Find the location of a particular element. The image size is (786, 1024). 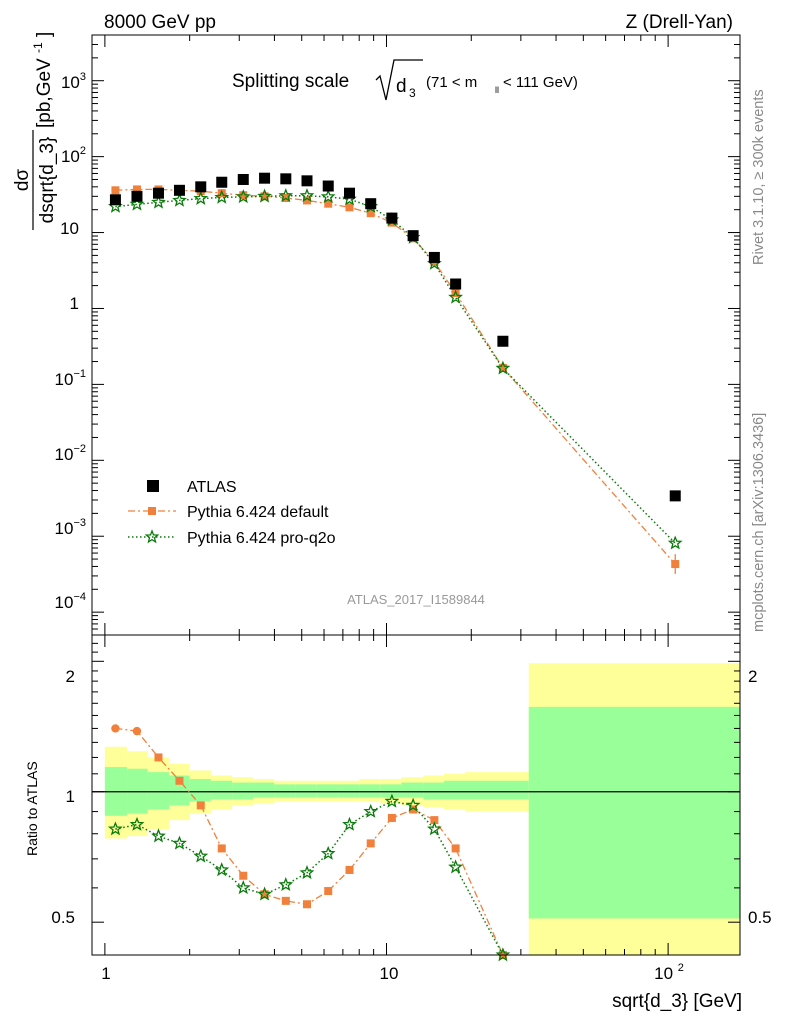

side-text-mcplots: mcplots.cern.ch [arXiv:1306.3436] is located at coordinates (759, 522).